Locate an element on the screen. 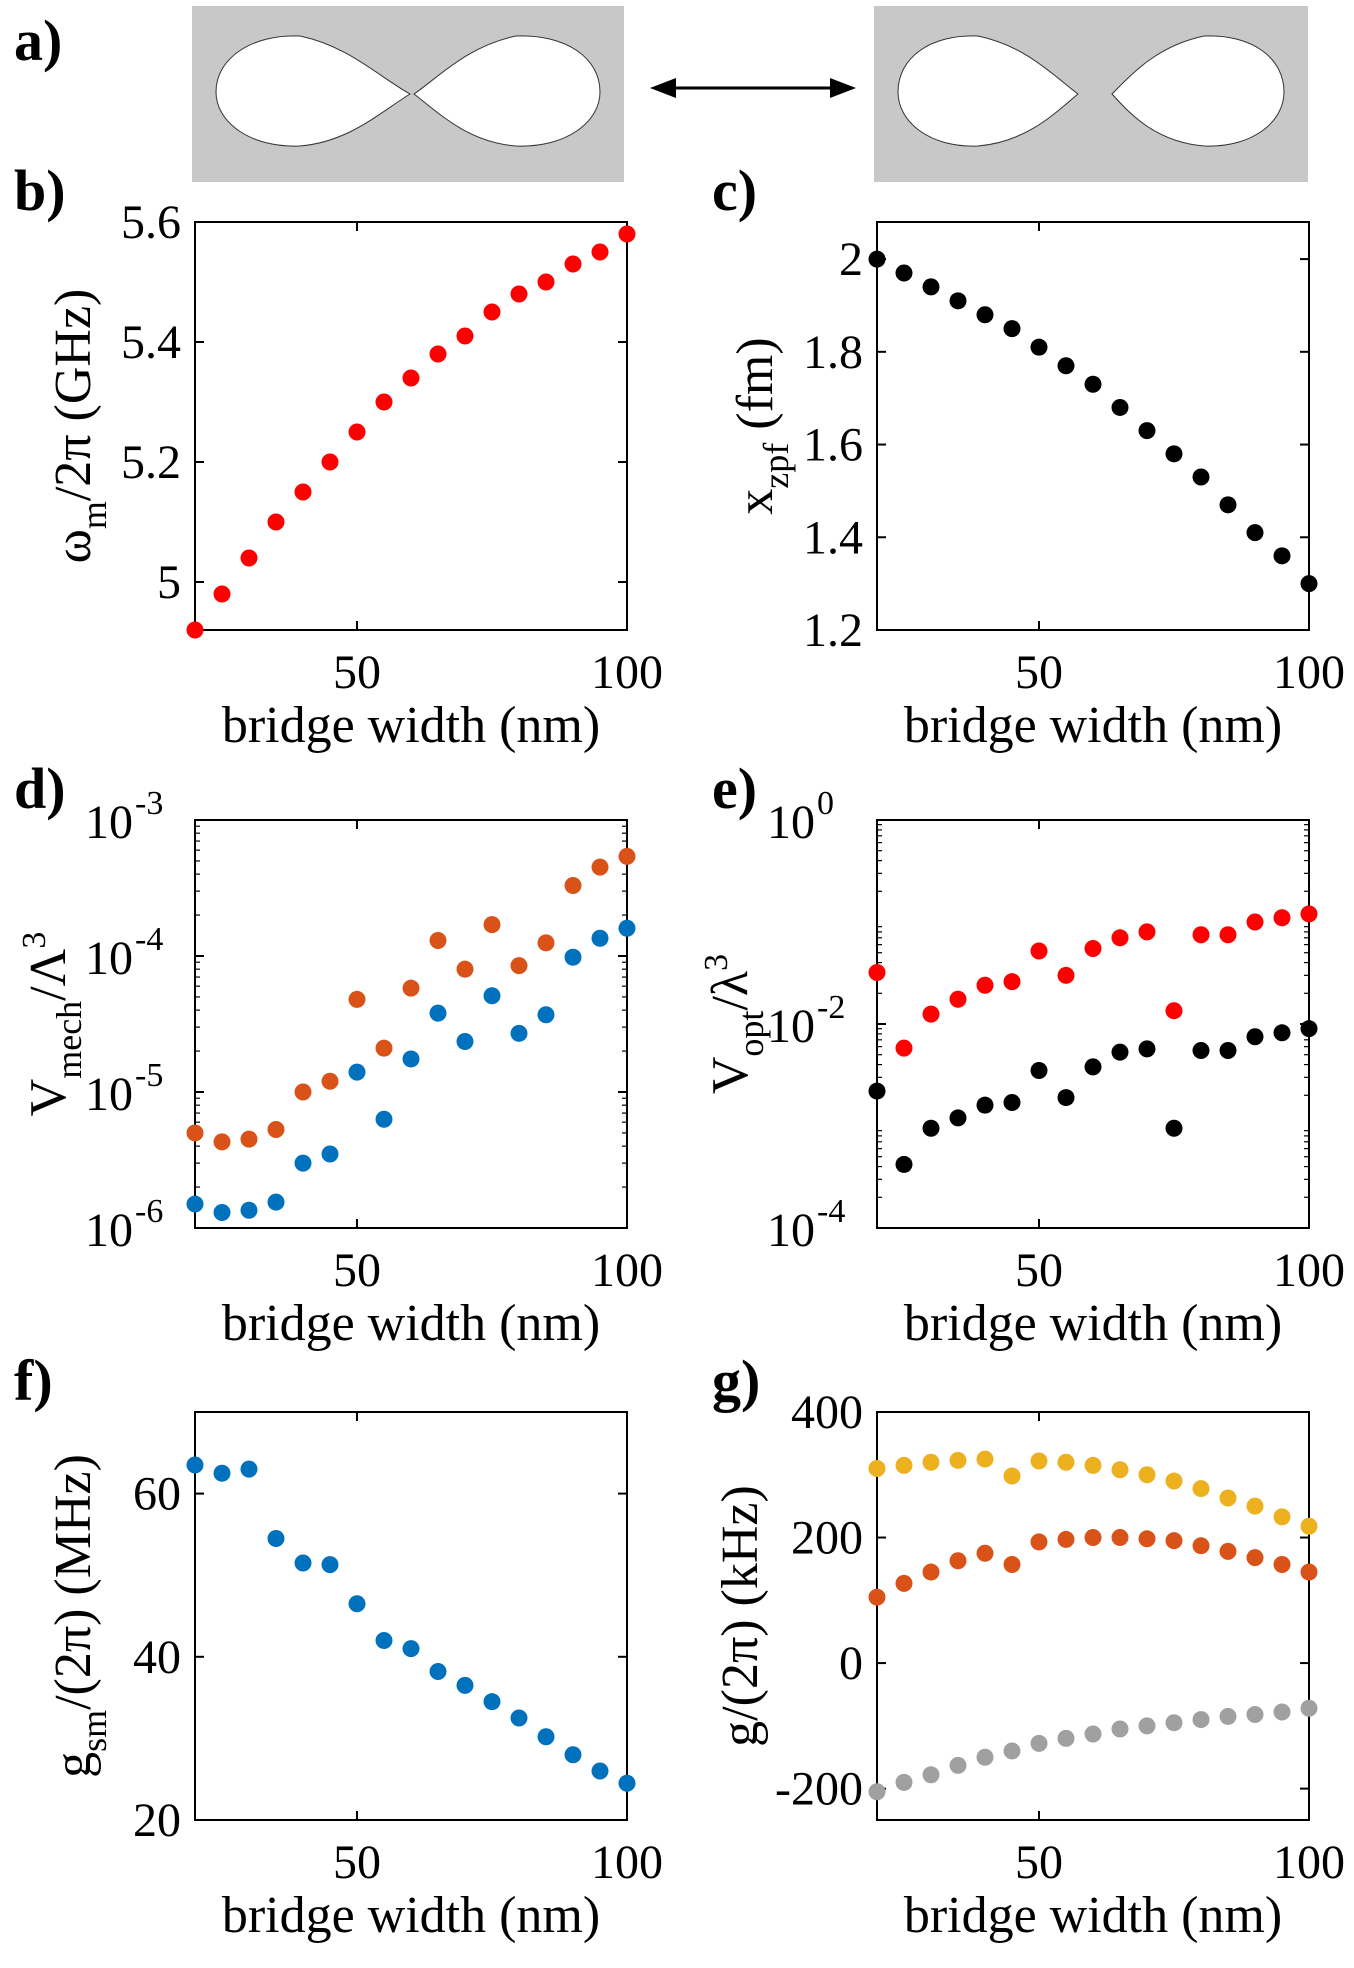  y-tick-label: 1.8 is located at coordinates (833, 352).